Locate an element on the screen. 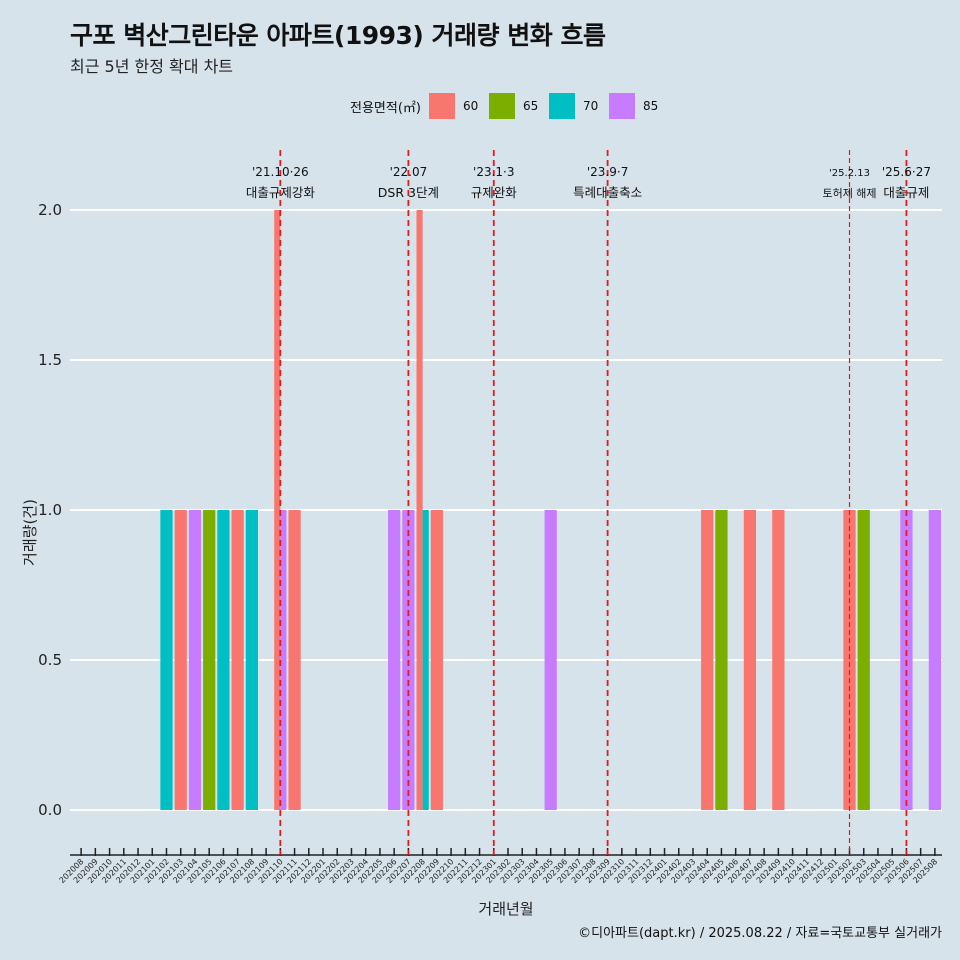 The image size is (960, 960). event-label: 대출규제강화 is located at coordinates (281, 192).